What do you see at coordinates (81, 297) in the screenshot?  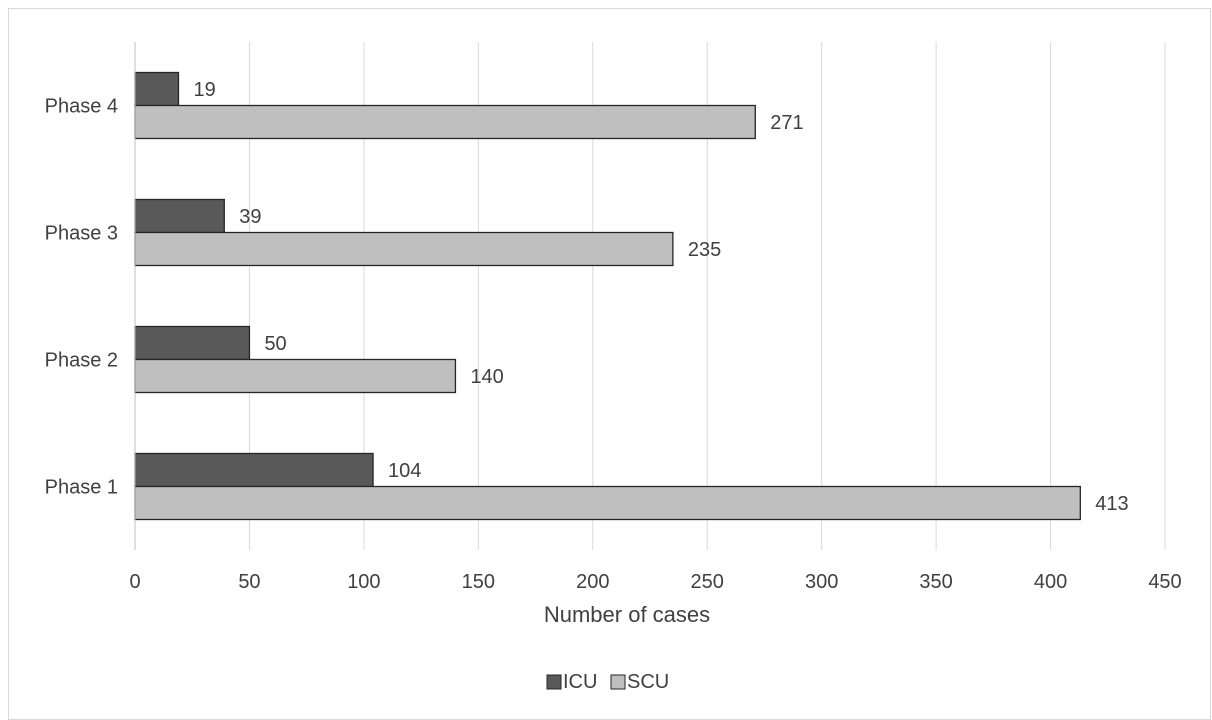 I see `y-axis-category-labels: Phase 1 Phase 2 Phase 3 Phase 4` at bounding box center [81, 297].